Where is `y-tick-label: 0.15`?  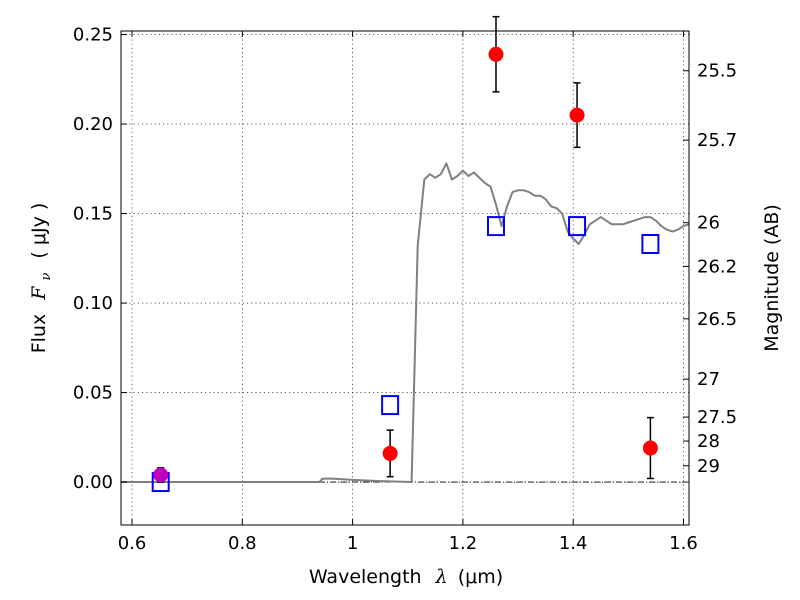
y-tick-label: 0.15 is located at coordinates (93, 214).